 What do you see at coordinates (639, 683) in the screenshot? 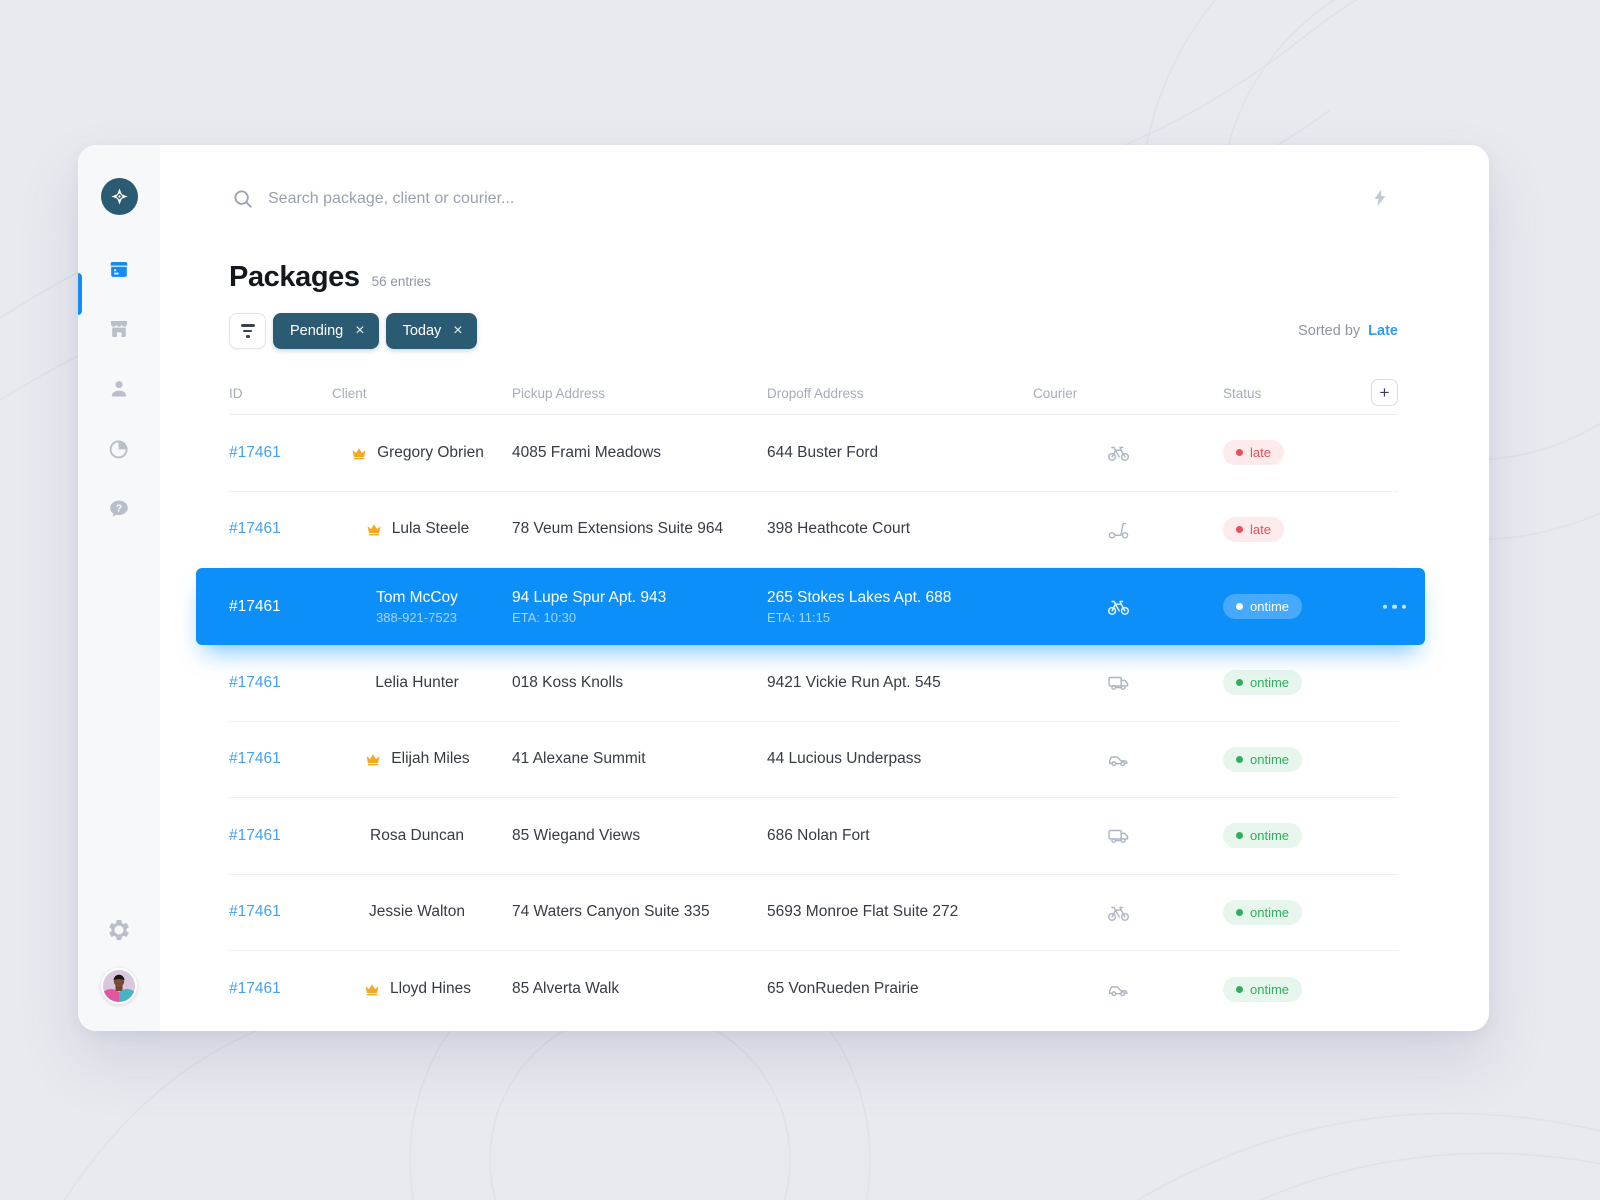
I see `pickup-cell: 018 Koss Knolls` at bounding box center [639, 683].